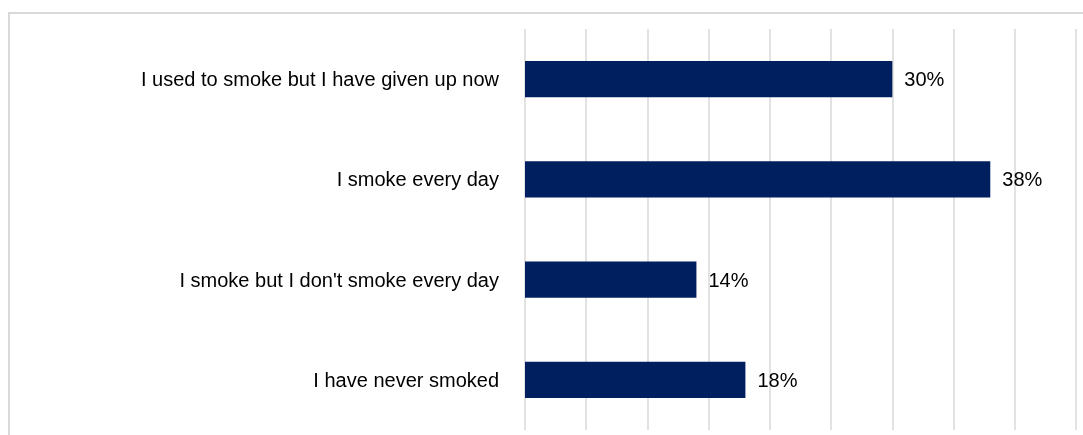  Describe the element at coordinates (417, 179) in the screenshot. I see `y-tick-label: I smoke every day` at that location.